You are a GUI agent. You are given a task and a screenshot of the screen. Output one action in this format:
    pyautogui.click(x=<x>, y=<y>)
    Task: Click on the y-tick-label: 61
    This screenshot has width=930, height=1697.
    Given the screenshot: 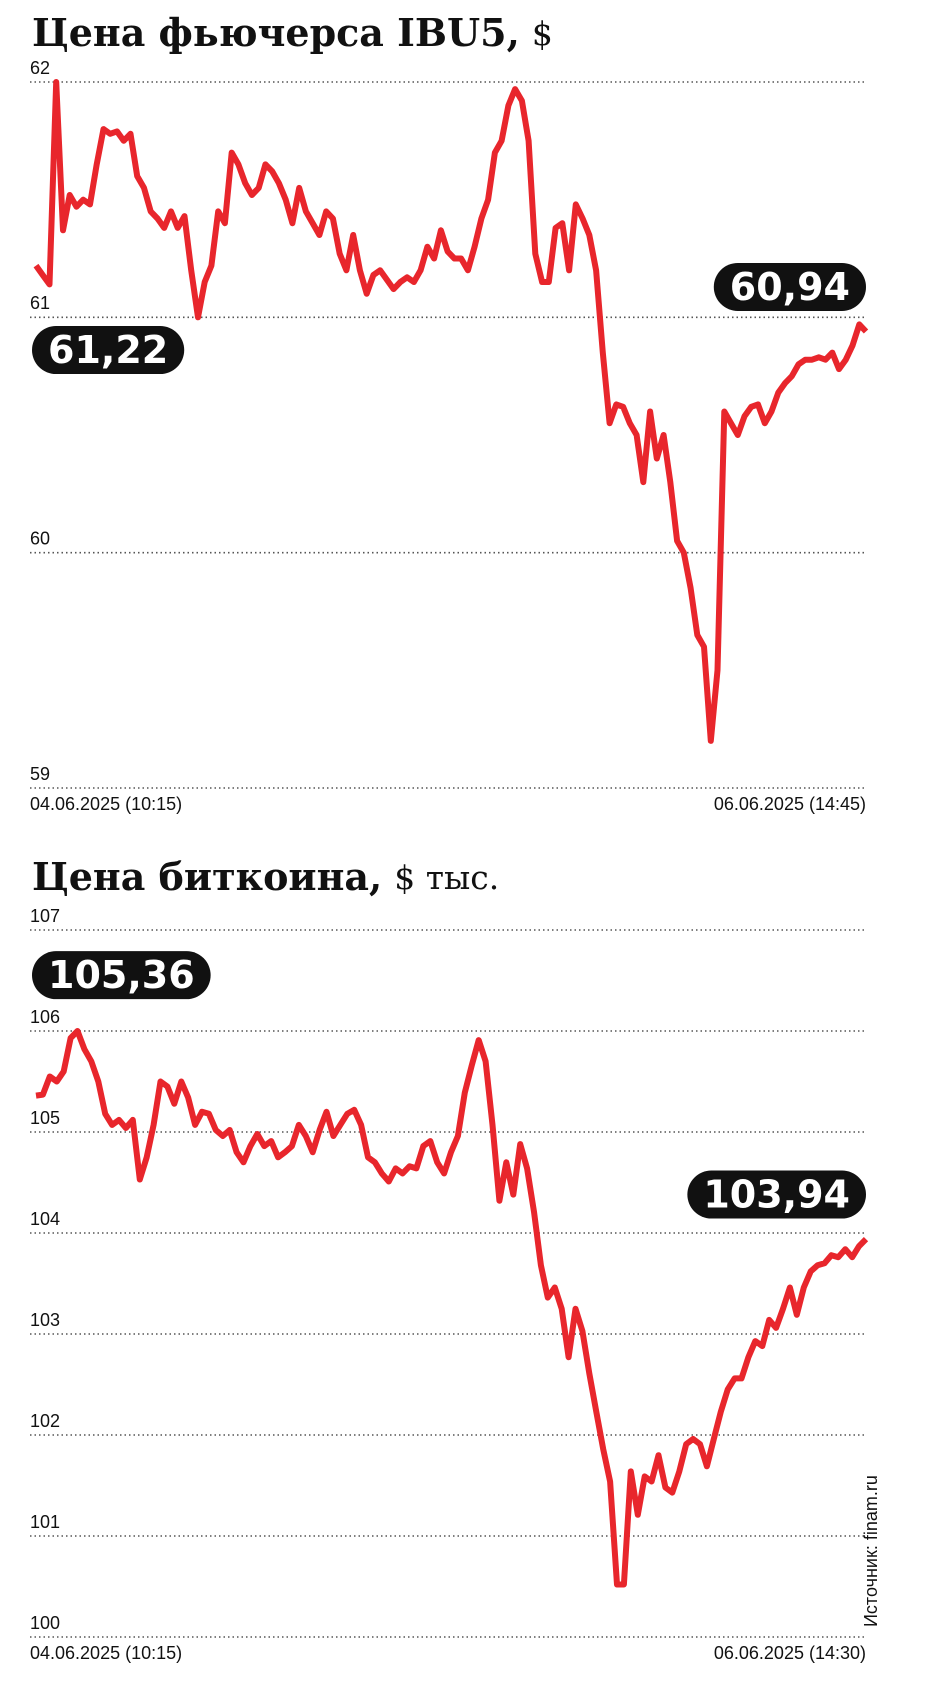 What is the action you would take?
    pyautogui.click(x=40, y=303)
    